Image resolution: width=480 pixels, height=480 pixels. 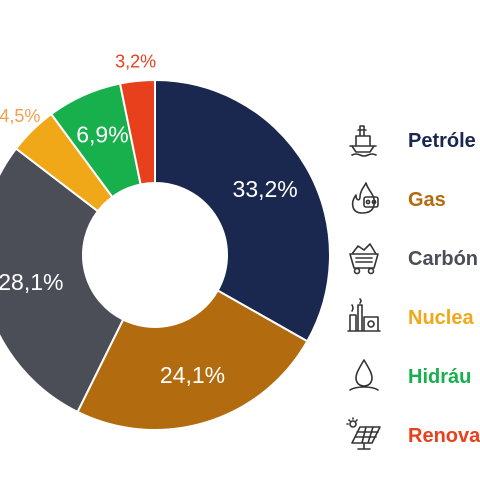 What do you see at coordinates (364, 259) in the screenshot?
I see `coal-cart-icon` at bounding box center [364, 259].